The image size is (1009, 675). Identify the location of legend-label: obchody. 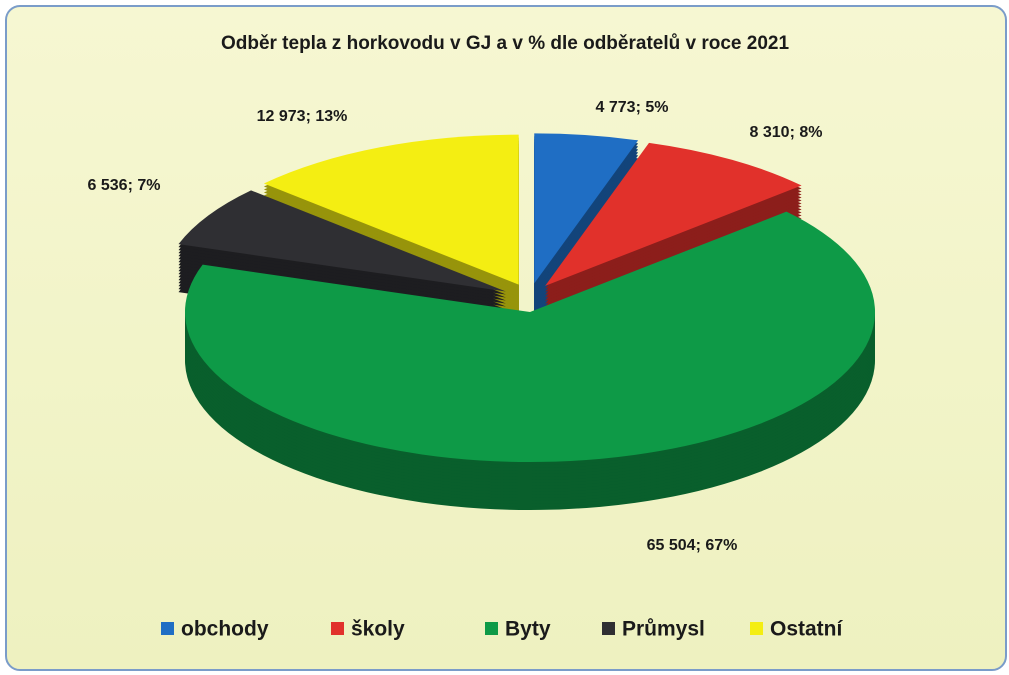
(225, 629).